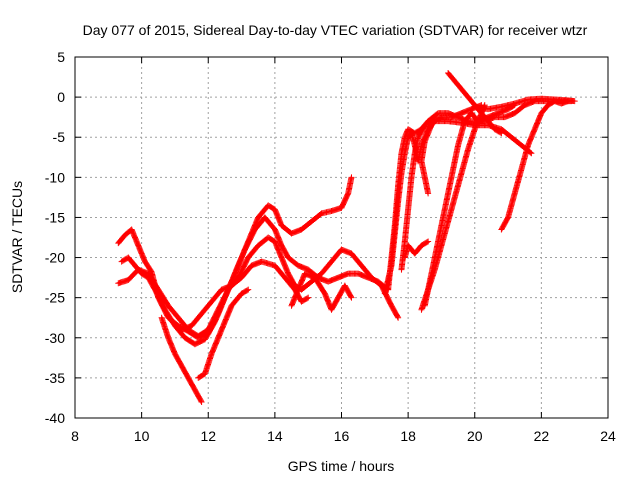  Describe the element at coordinates (142, 436) in the screenshot. I see `x-tick-label: 10` at that location.